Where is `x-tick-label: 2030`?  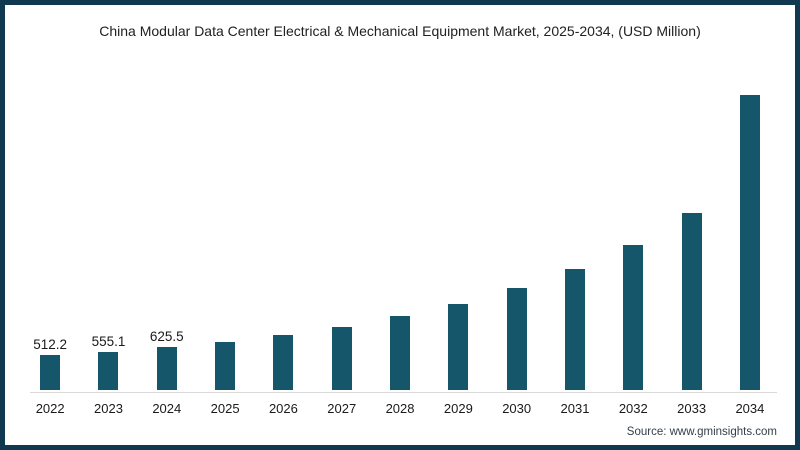 x-tick-label: 2030 is located at coordinates (517, 408).